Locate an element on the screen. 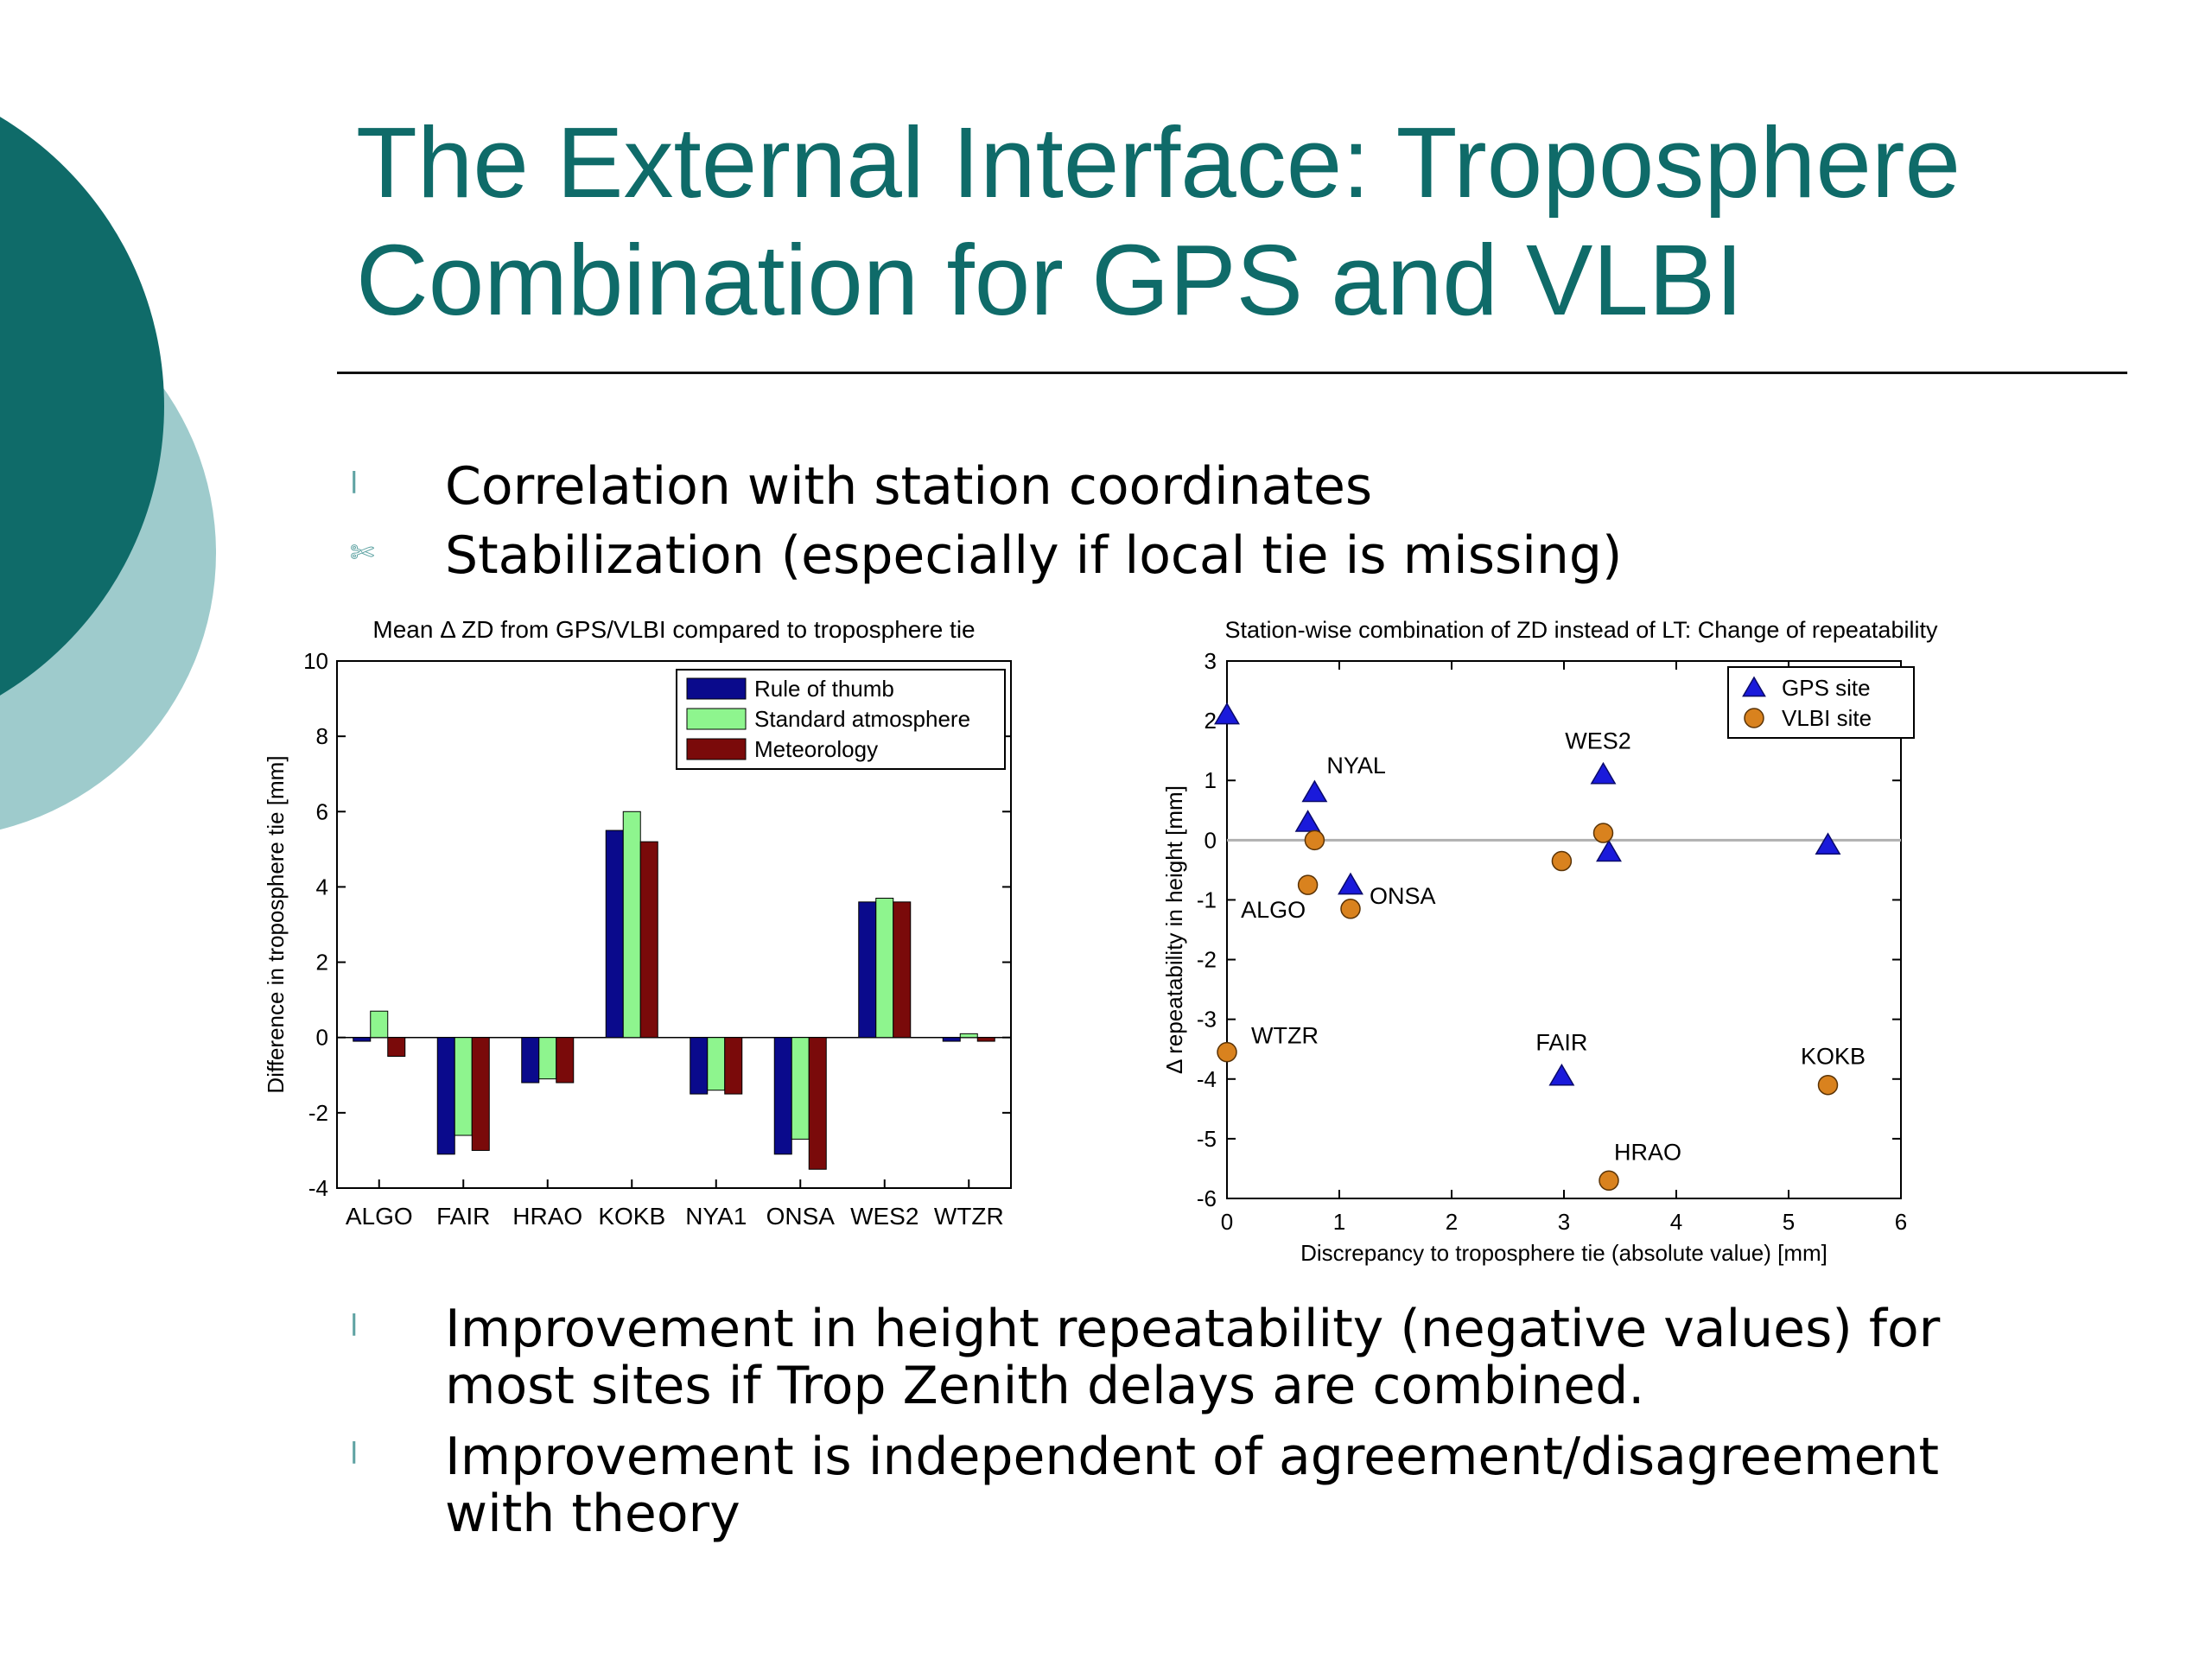 The height and width of the screenshot is (1659, 2212). plot-frame is located at coordinates (1564, 929).